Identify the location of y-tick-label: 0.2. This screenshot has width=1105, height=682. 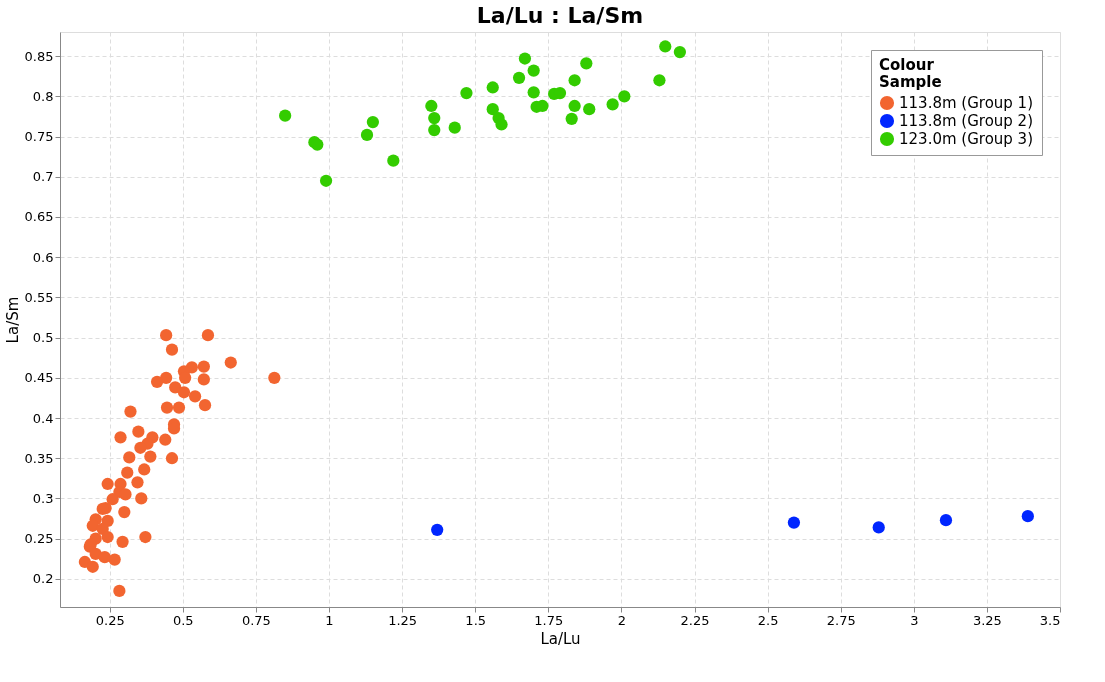
(43, 579).